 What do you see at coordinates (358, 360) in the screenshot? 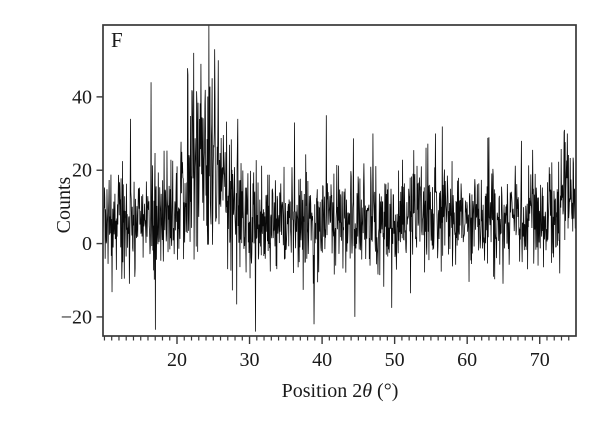
I see `x-axis-tick-labels: 20 30 40 50 60 70` at bounding box center [358, 360].